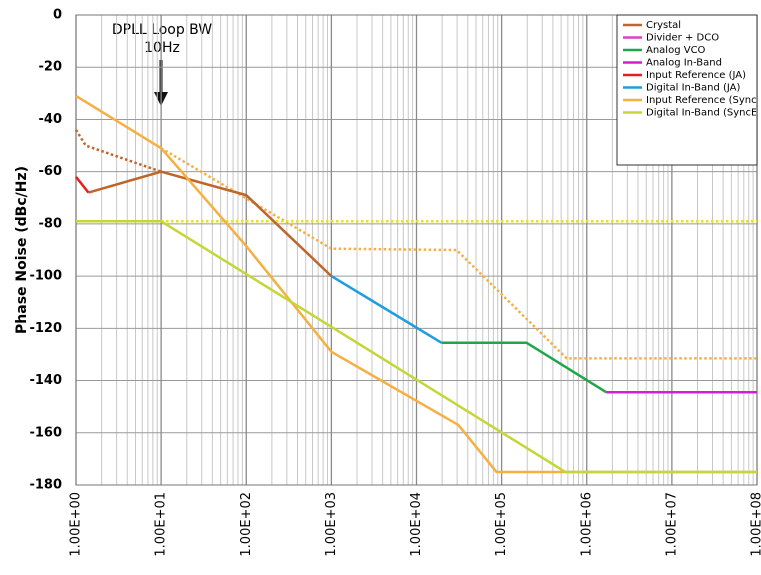  What do you see at coordinates (45, 276) in the screenshot?
I see `y-tick-label: -100` at bounding box center [45, 276].